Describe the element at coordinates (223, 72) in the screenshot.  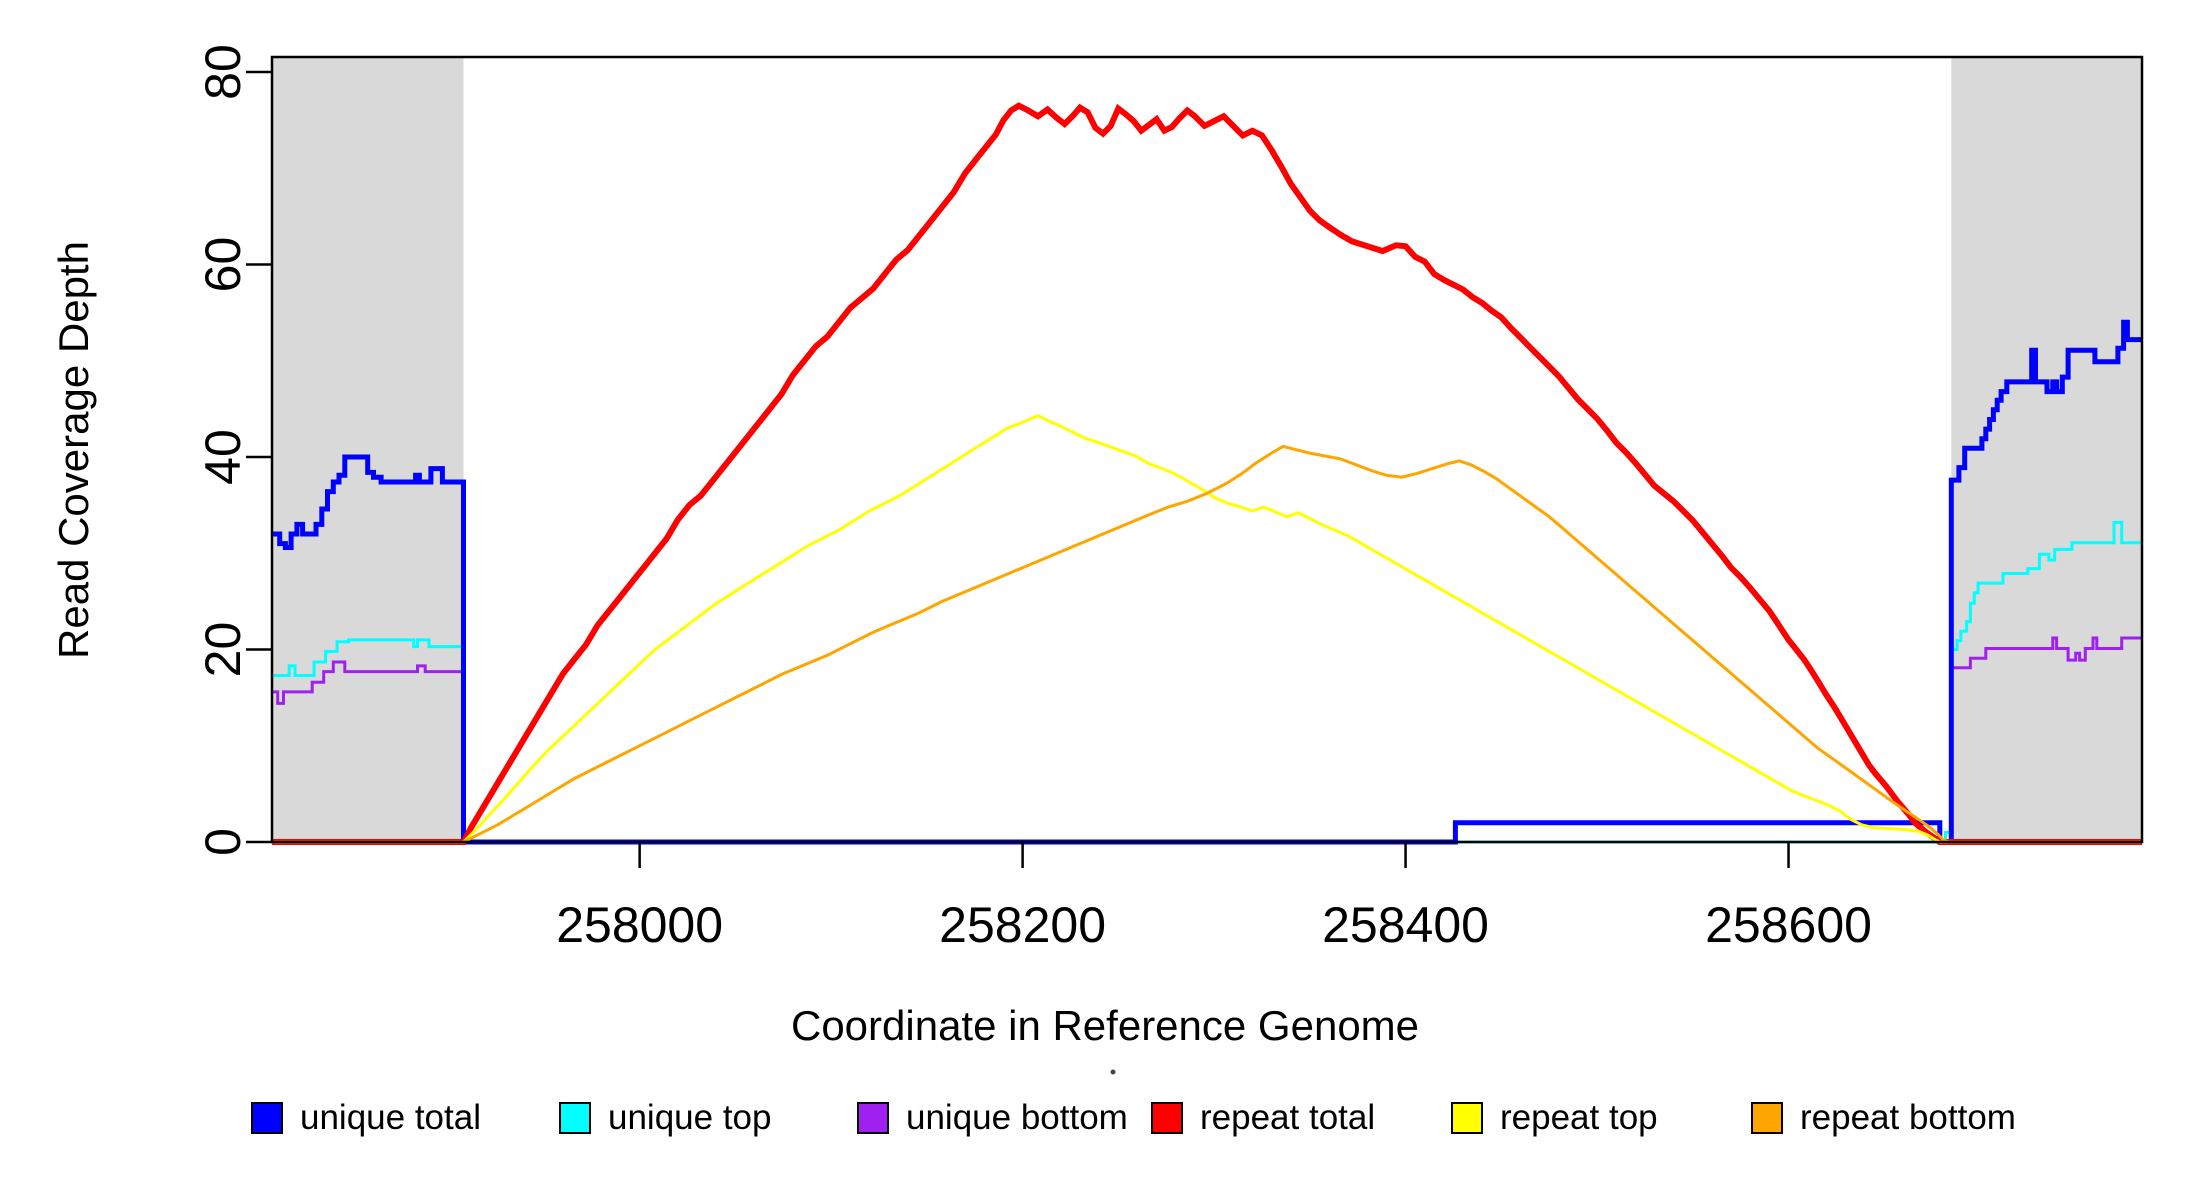
I see `y-tick-label-80: 80` at that location.